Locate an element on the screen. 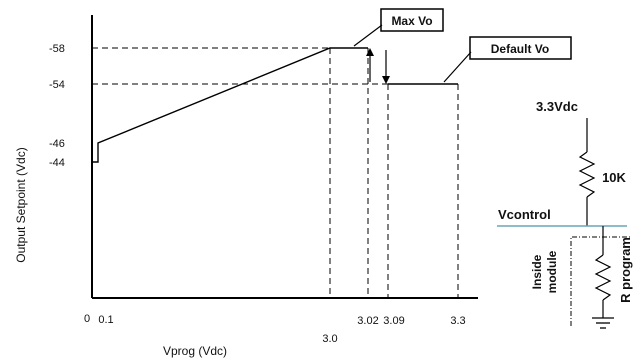 The height and width of the screenshot is (360, 640). x-tick-0: 0 is located at coordinates (87, 319).